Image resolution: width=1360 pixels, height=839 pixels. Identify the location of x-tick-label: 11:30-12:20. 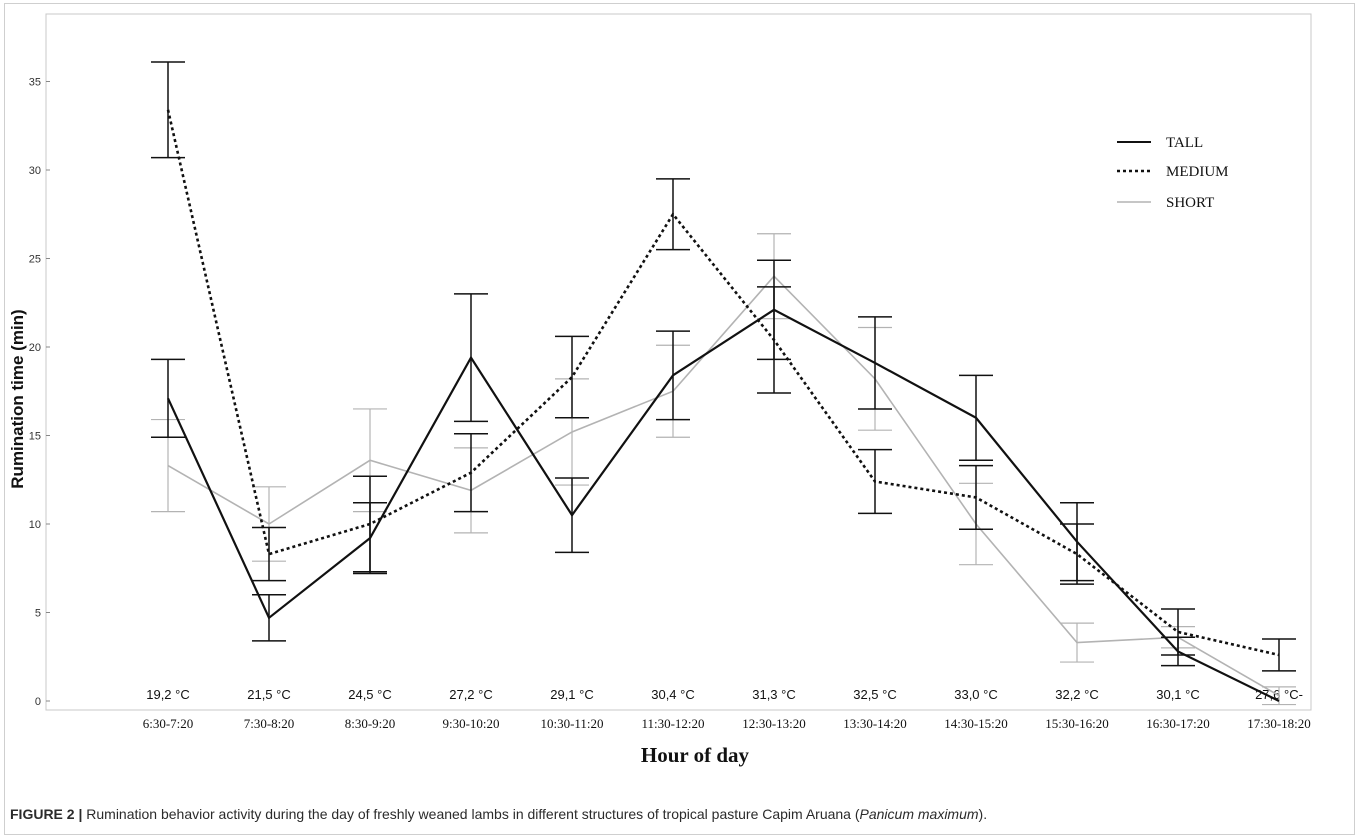
(672, 723).